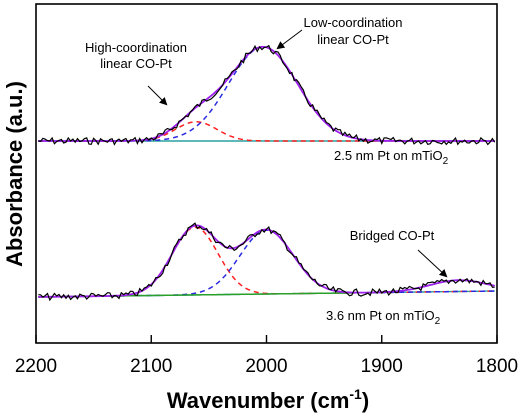  Describe the element at coordinates (391, 157) in the screenshot. I see `sample-label-top: 2.5 nm Pt on mTiO2` at that location.